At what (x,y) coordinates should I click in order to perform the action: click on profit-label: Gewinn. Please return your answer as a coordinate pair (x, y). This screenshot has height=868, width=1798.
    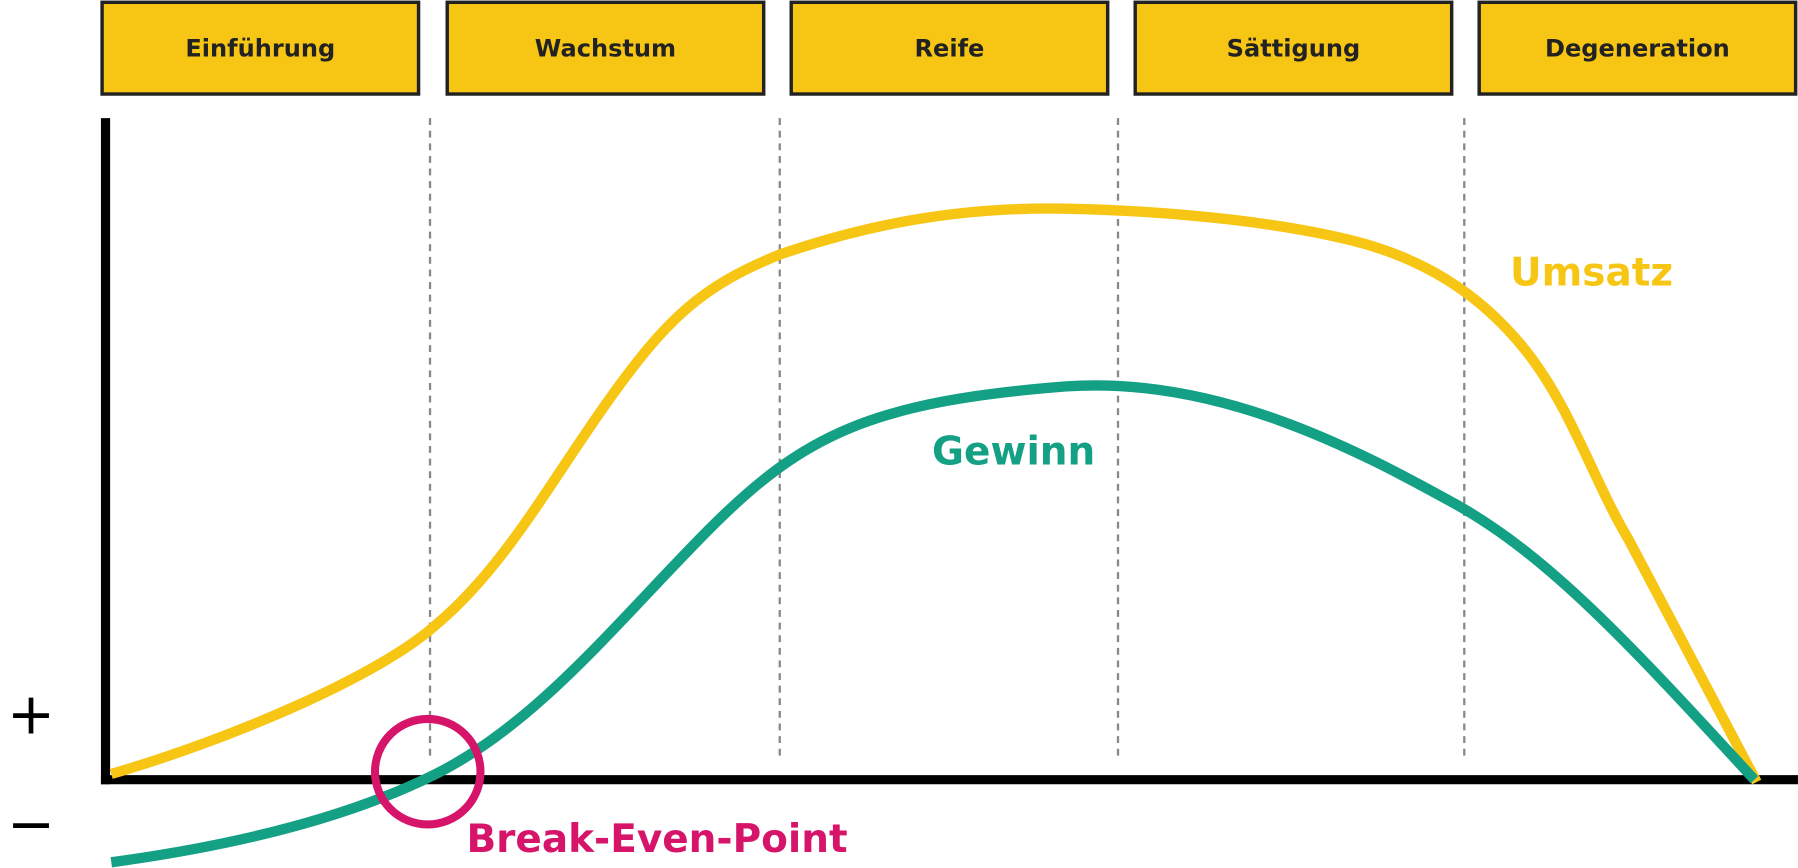
    Looking at the image, I should click on (1013, 452).